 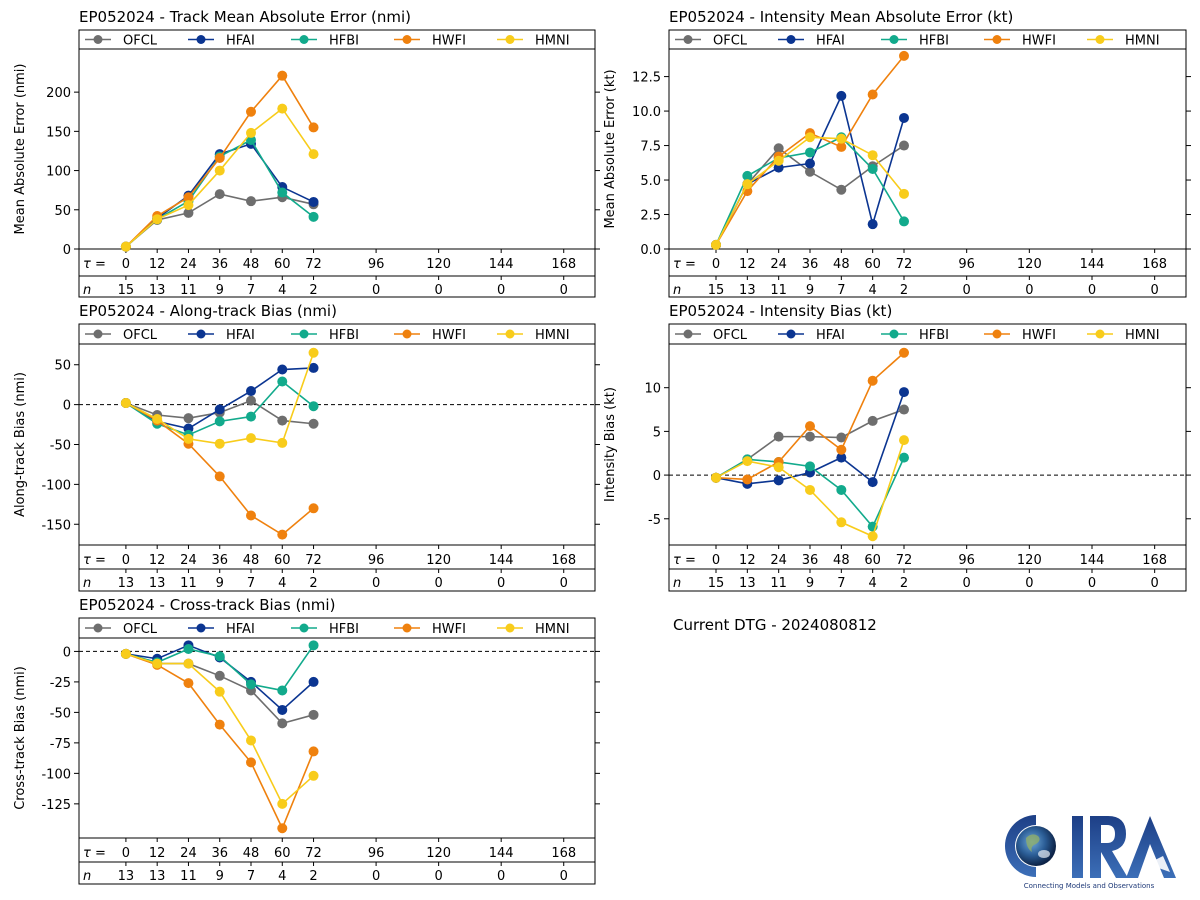 What do you see at coordinates (220, 876) in the screenshot?
I see `n-count-label: 9` at bounding box center [220, 876].